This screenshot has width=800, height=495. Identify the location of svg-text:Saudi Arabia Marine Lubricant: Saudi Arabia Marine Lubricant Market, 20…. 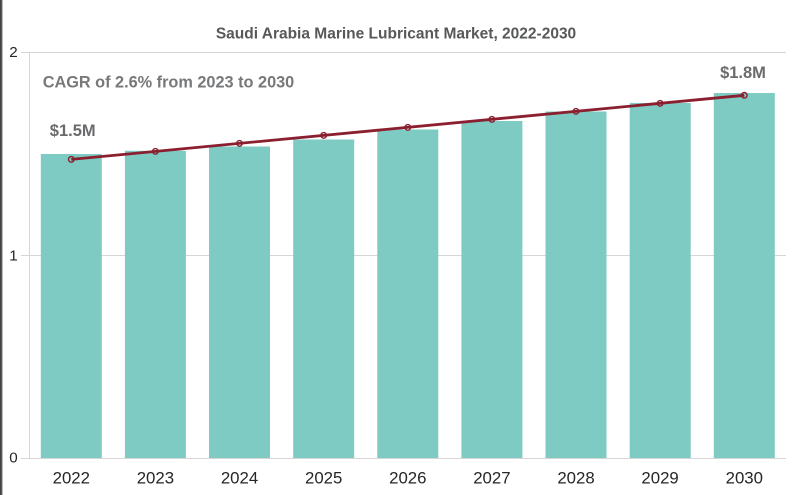
(396, 34).